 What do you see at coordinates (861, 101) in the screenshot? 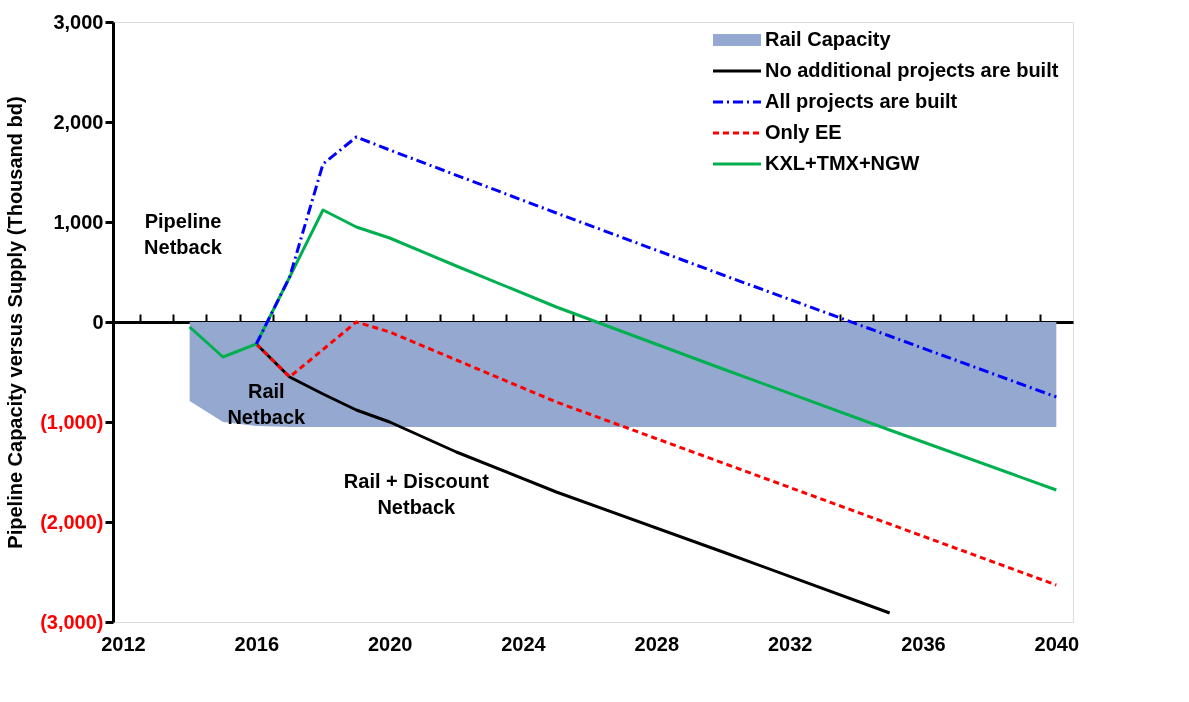
I see `legend-label: All projects are built` at bounding box center [861, 101].